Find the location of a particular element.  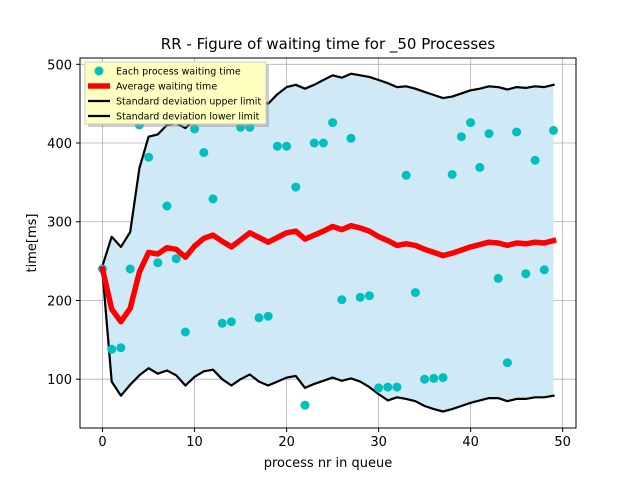

x-tick-label: 20 is located at coordinates (286, 442).